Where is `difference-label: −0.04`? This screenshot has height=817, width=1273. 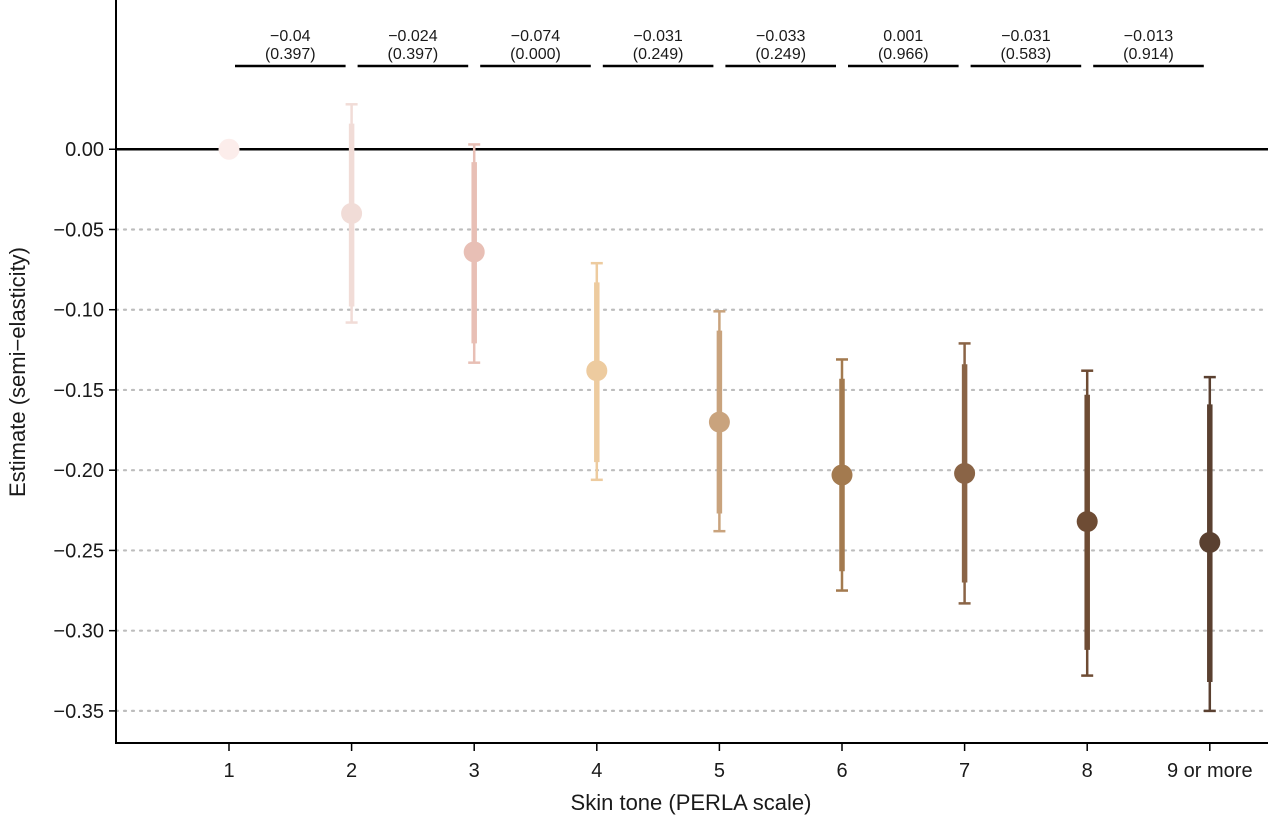 difference-label: −0.04 is located at coordinates (290, 36).